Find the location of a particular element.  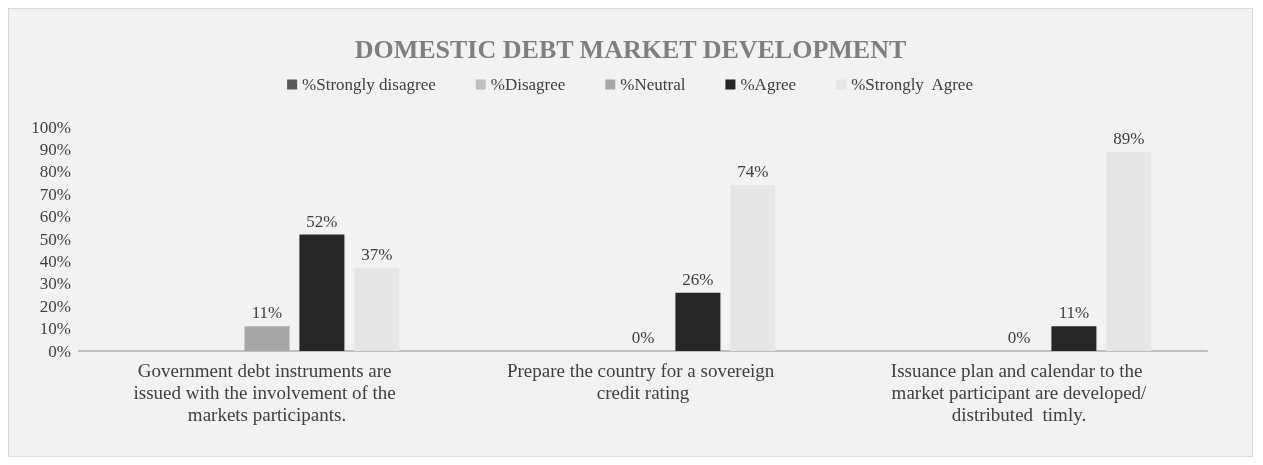

data-label: 52% is located at coordinates (322, 221).